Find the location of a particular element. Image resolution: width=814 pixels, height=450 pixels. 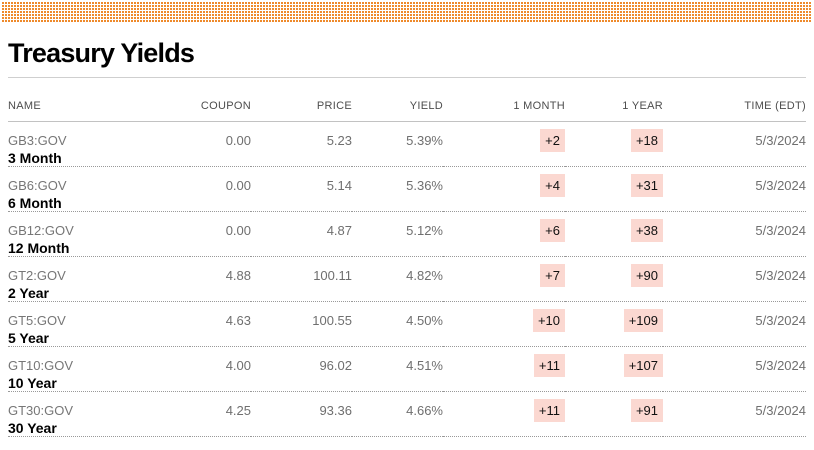

one-year-change-badge: +109 is located at coordinates (643, 320).